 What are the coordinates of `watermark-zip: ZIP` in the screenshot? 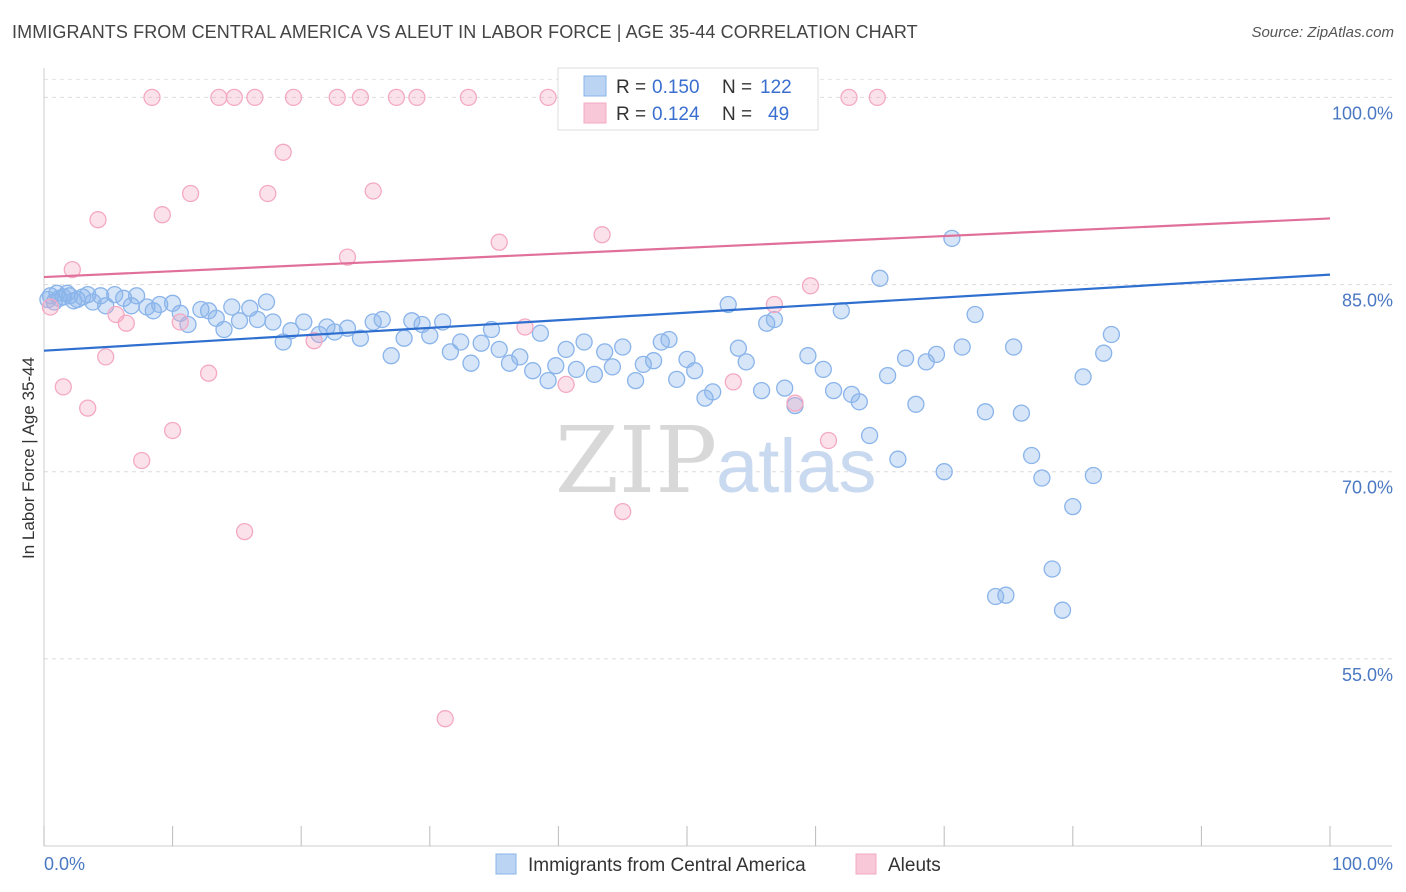 It's located at (636, 460).